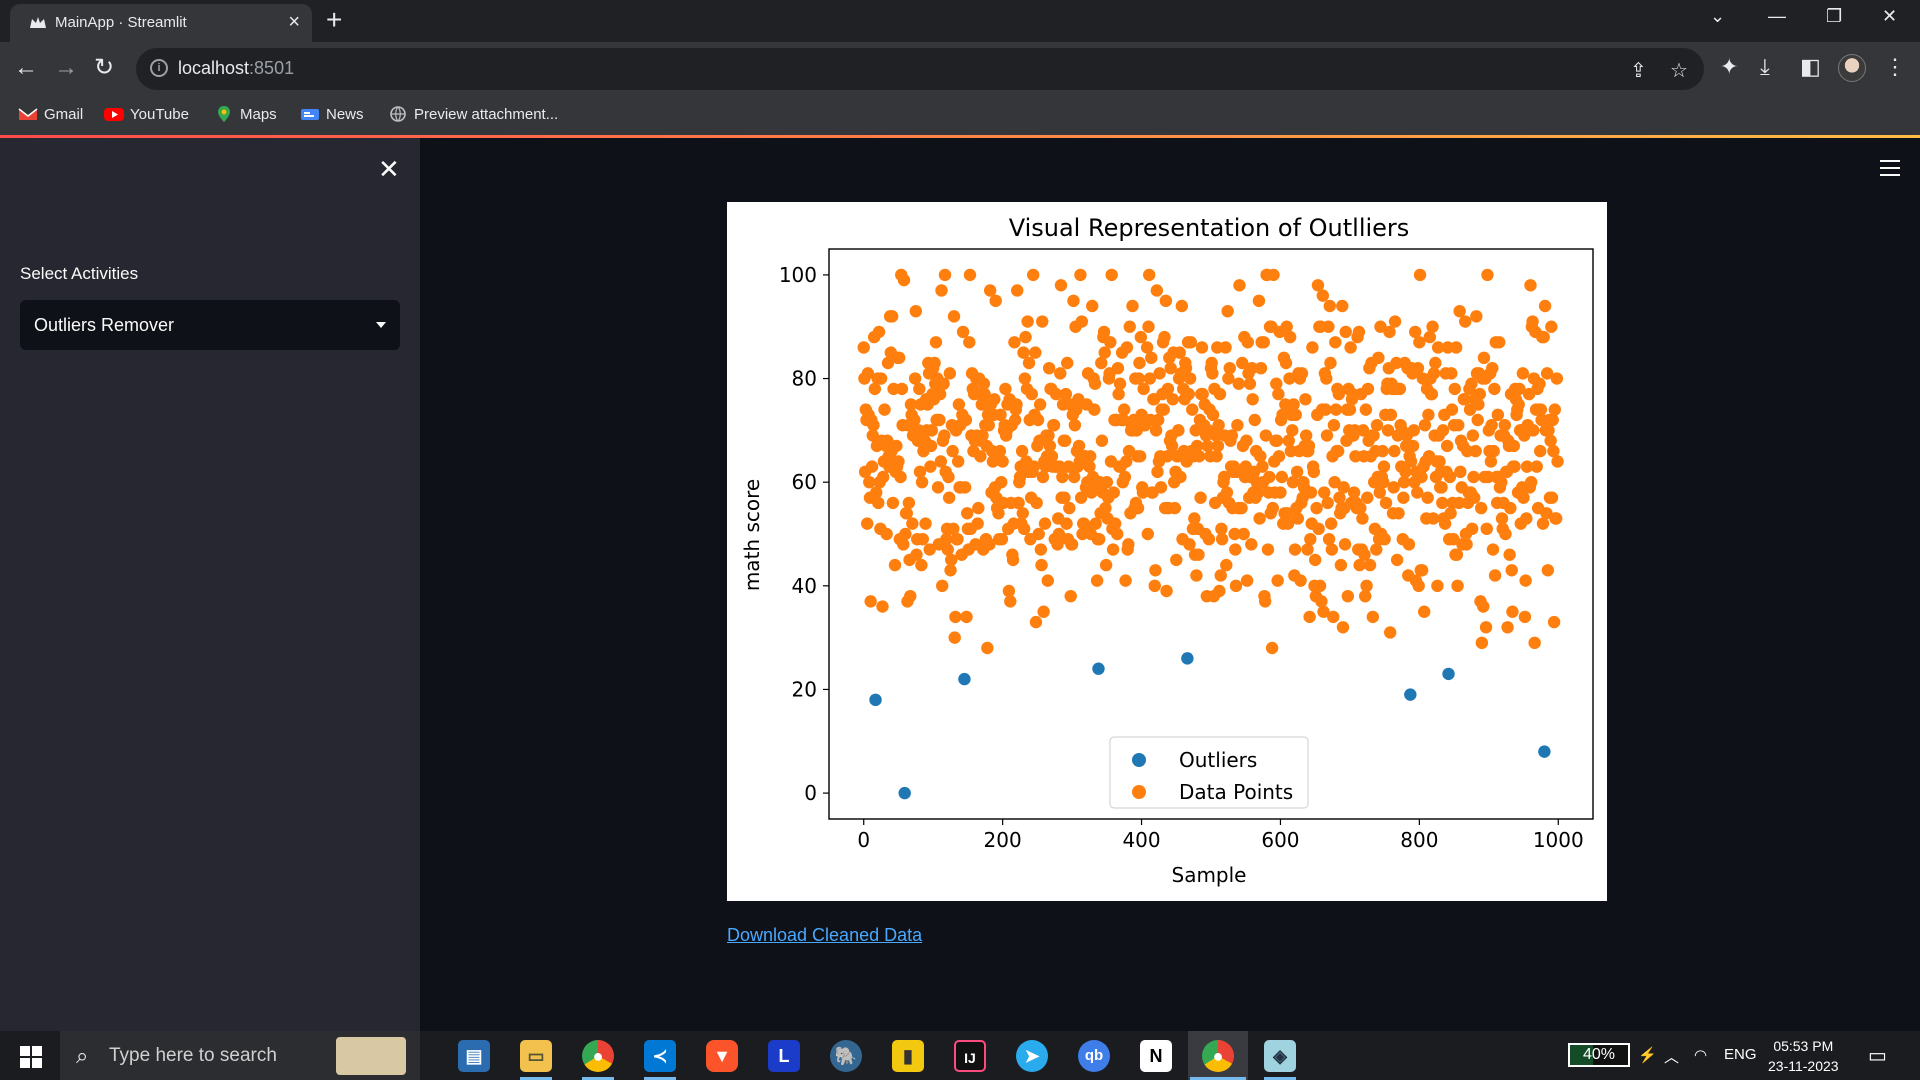 The height and width of the screenshot is (1080, 1920). Describe the element at coordinates (1638, 71) in the screenshot. I see `share-icon: ⇪` at that location.